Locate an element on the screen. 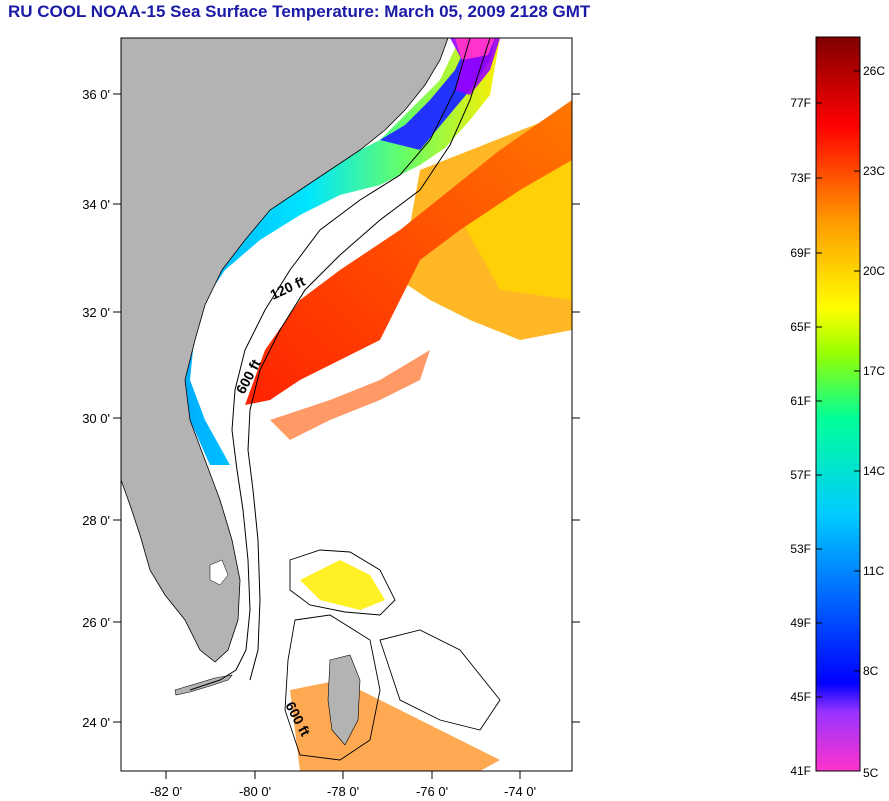 The width and height of the screenshot is (889, 801). lat-label-32: 32 0' is located at coordinates (96, 312).